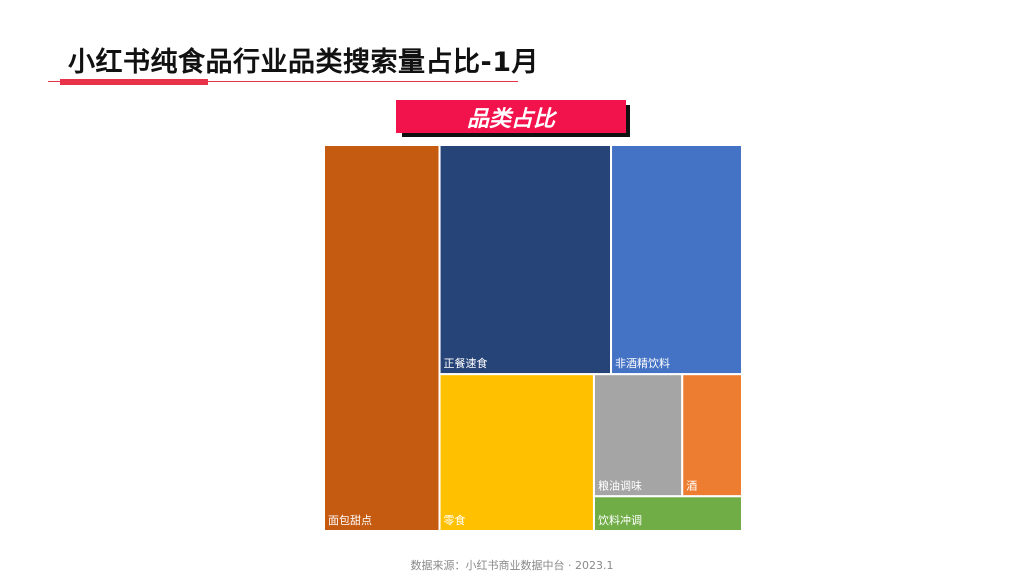 This screenshot has width=1024, height=576. I want to click on treemap-label: 酒, so click(691, 485).